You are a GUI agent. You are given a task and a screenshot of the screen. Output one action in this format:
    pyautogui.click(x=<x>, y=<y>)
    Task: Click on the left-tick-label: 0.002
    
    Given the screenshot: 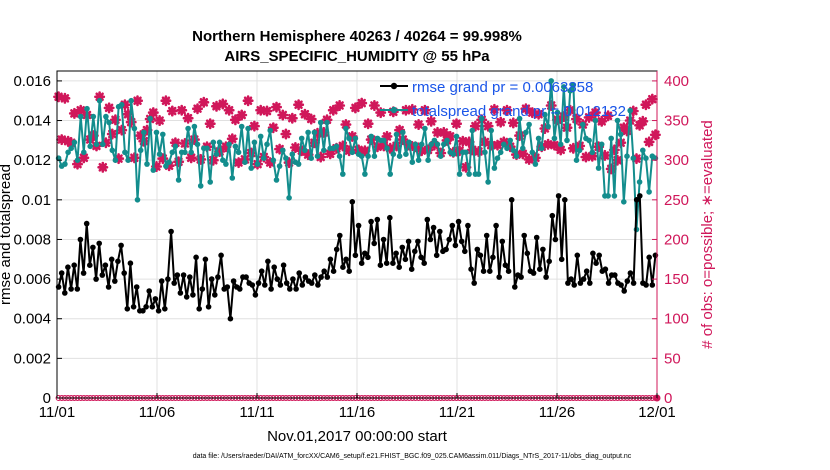 What is the action you would take?
    pyautogui.click(x=32, y=358)
    